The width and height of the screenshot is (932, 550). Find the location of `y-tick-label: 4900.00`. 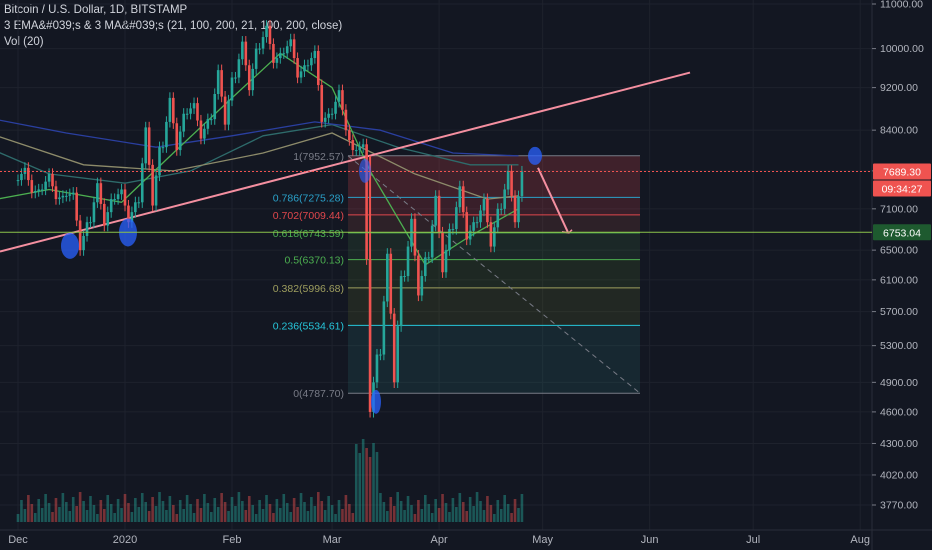

y-tick-label: 4900.00 is located at coordinates (899, 383).